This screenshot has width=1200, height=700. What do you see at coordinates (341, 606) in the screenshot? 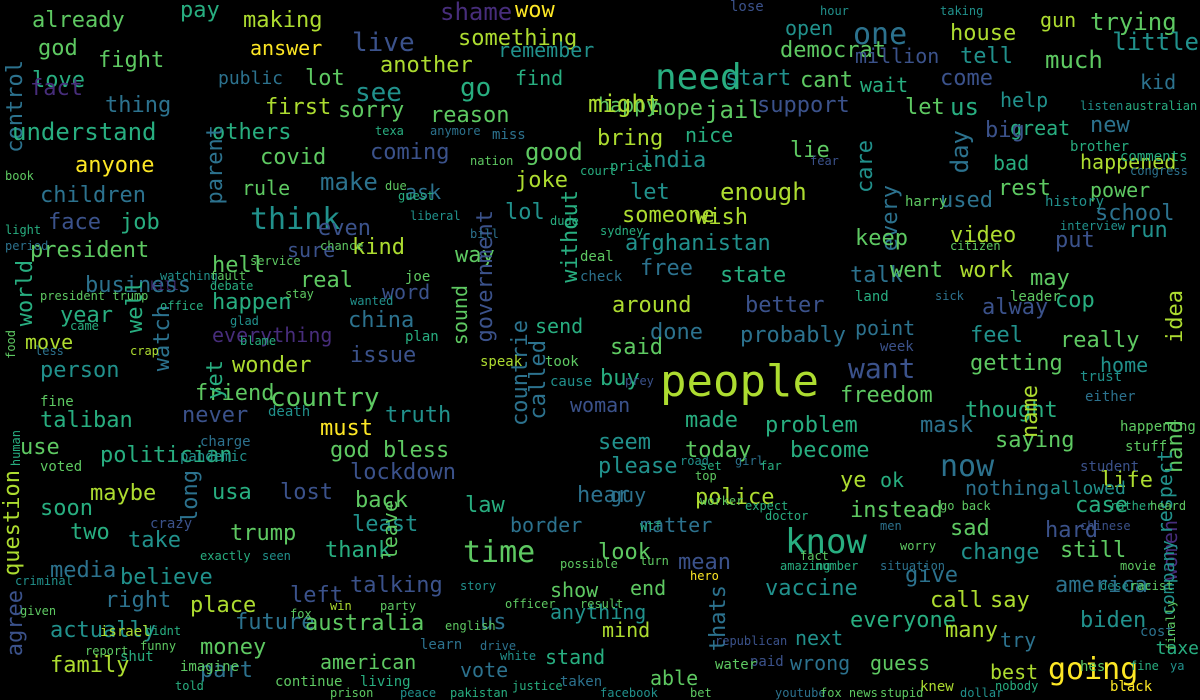
I see `cloud-word: win` at bounding box center [341, 606].